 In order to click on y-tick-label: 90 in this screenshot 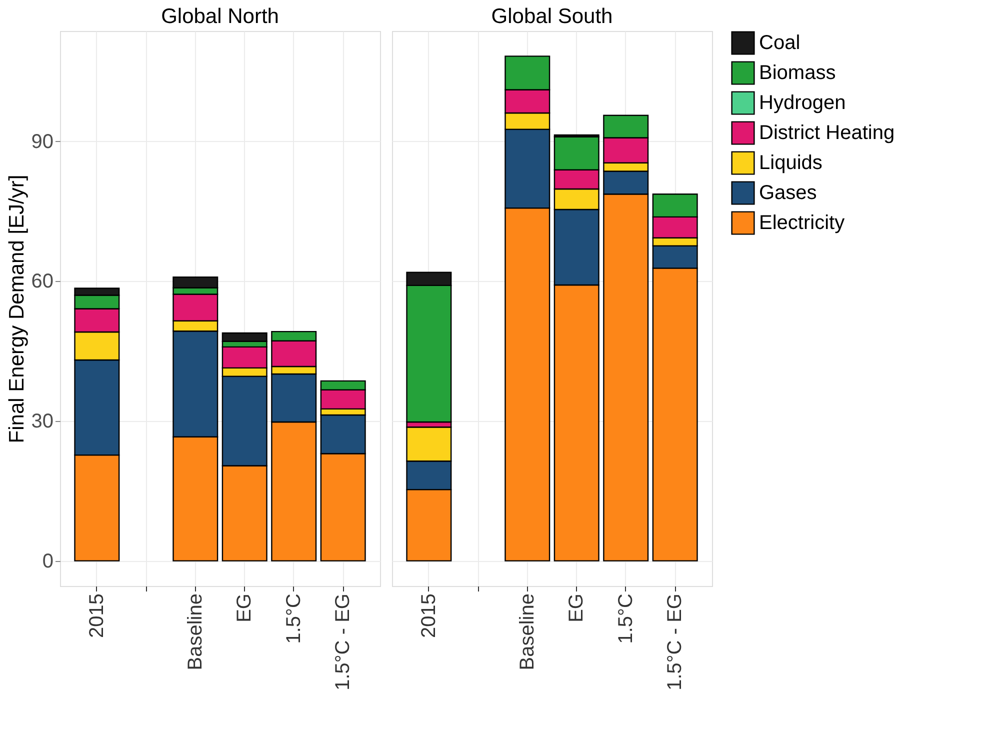, I will do `click(42, 141)`.